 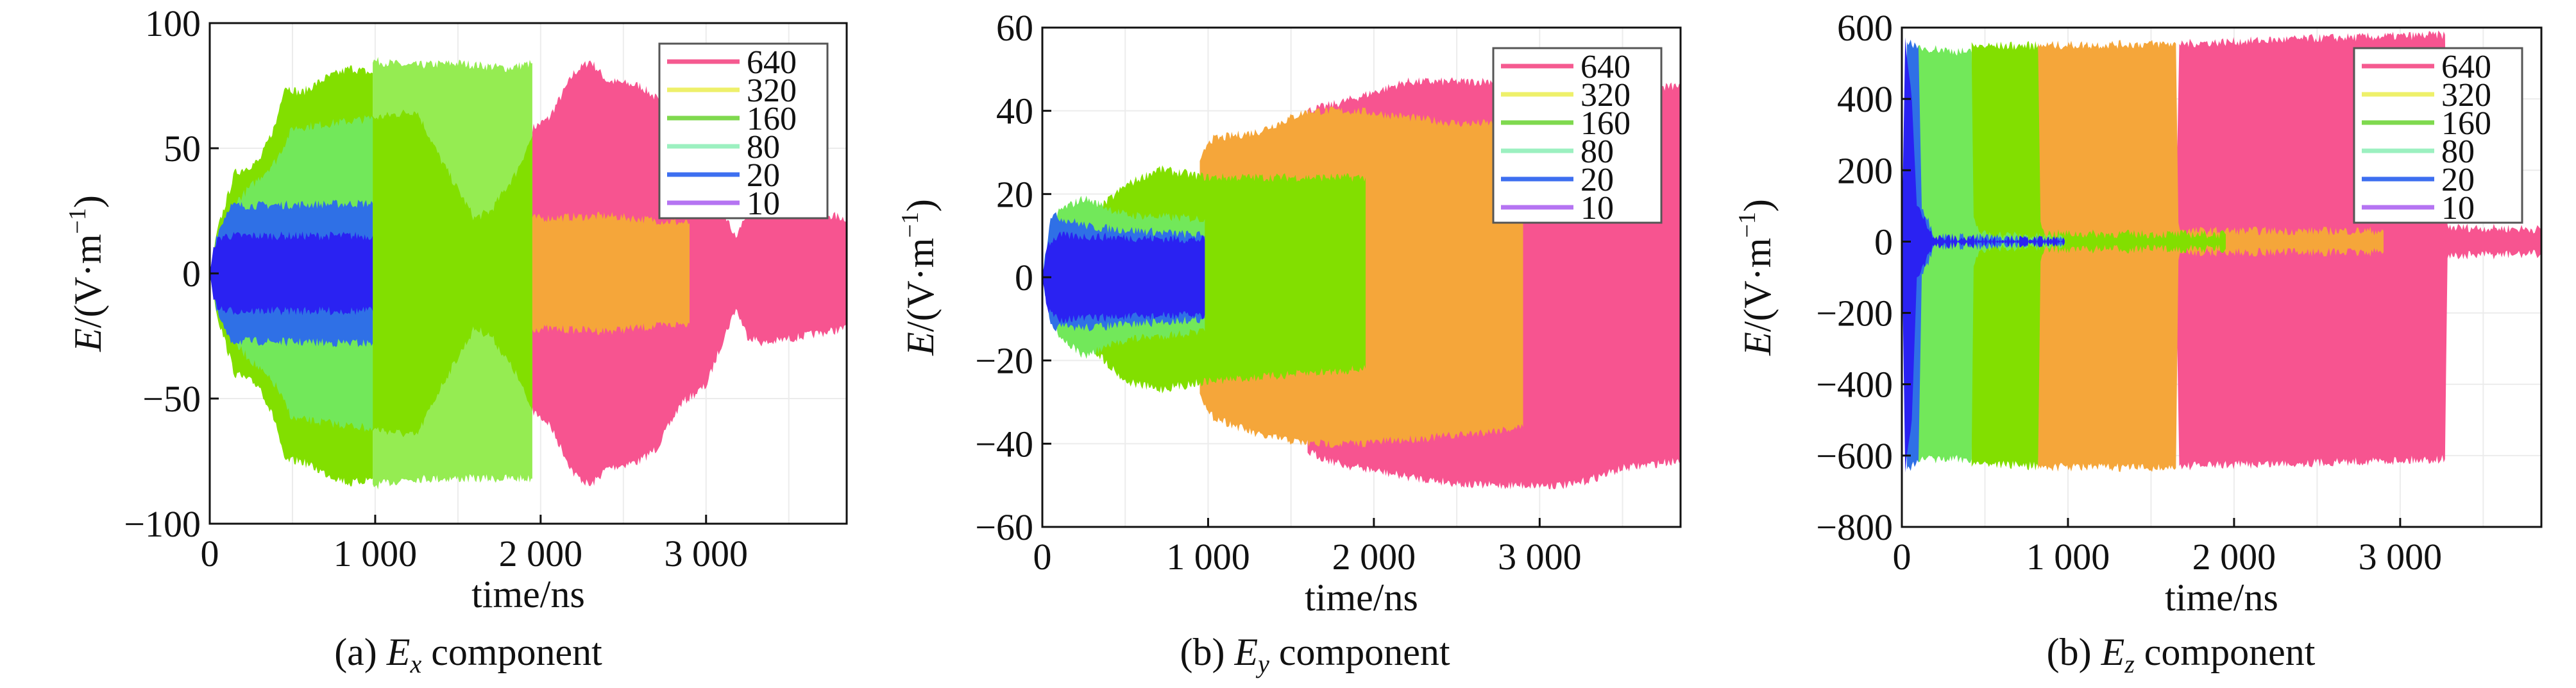 I want to click on caption-sub: y, so click(x=1262, y=664).